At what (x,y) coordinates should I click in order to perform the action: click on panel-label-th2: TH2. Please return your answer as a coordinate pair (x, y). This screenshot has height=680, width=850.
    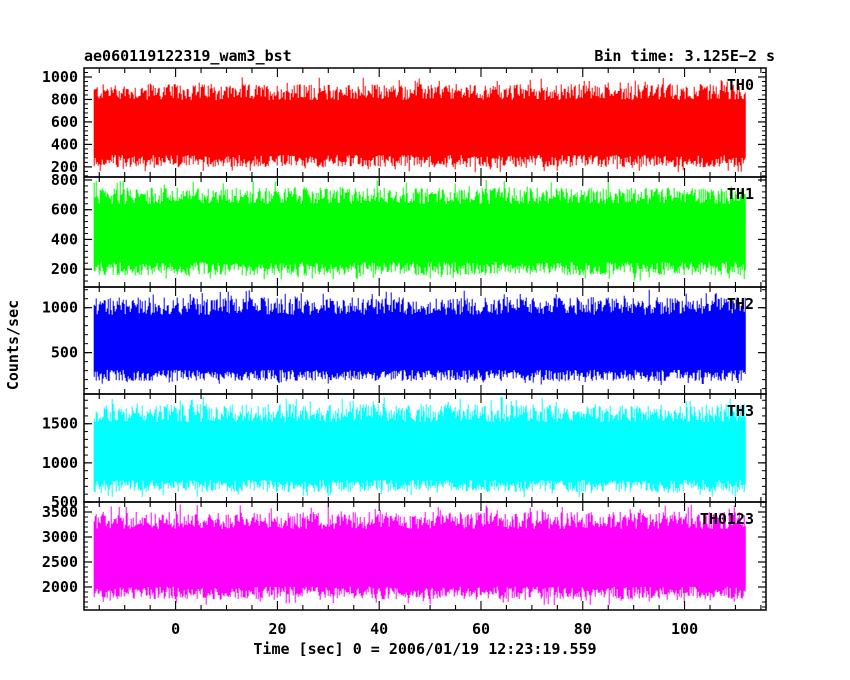
    Looking at the image, I should click on (740, 304).